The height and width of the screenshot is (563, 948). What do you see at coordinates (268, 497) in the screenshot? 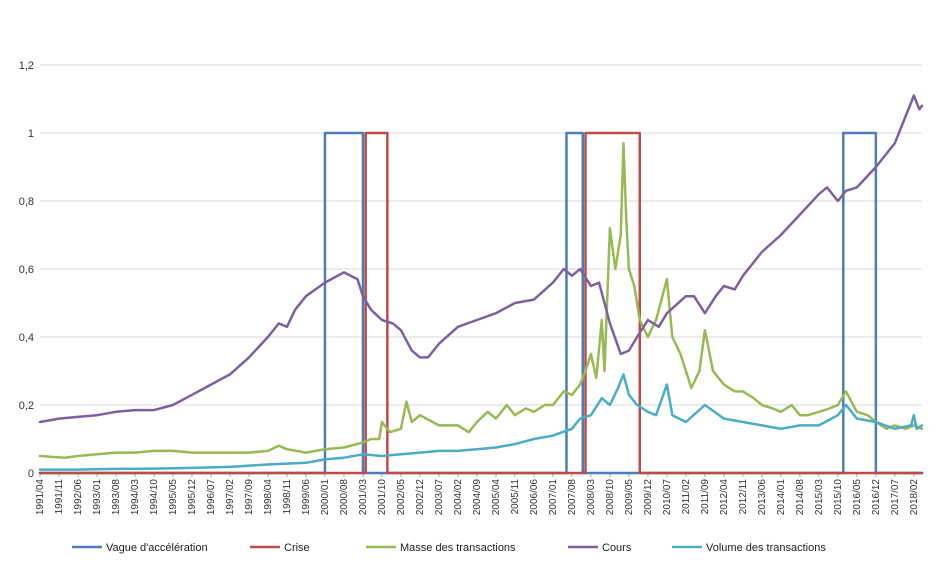
I see `x-tick-label: 1998/04` at bounding box center [268, 497].